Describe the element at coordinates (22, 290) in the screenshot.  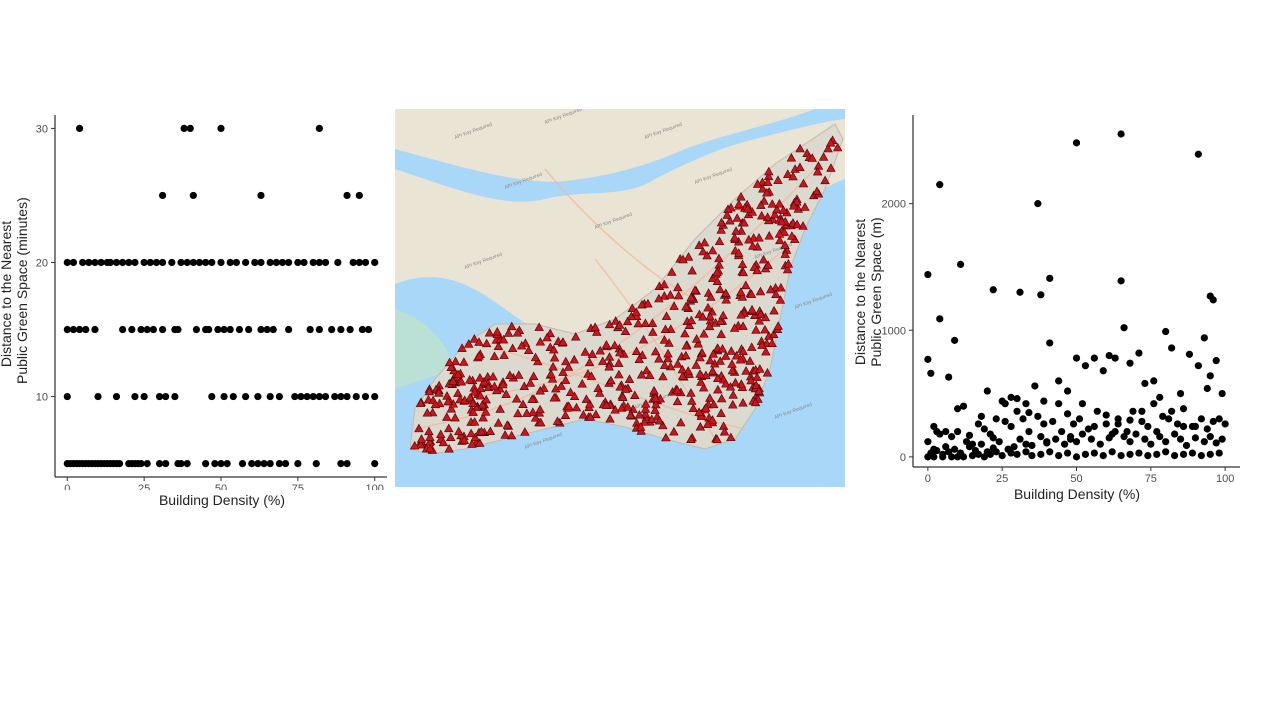
I see `left-chart-y-label-line2: Public Green Space (minutes)` at that location.